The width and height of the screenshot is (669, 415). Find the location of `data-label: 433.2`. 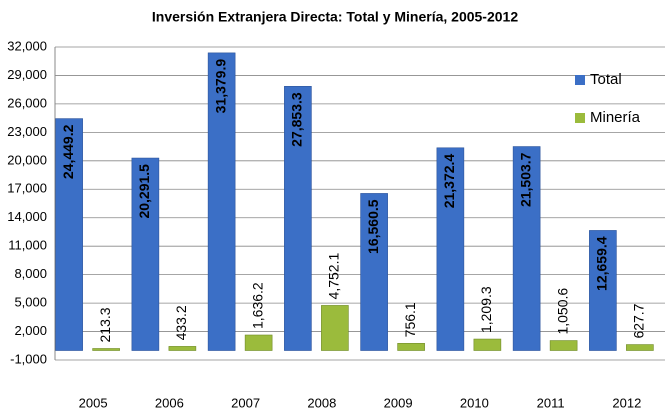

data-label: 433.2 is located at coordinates (181, 322).